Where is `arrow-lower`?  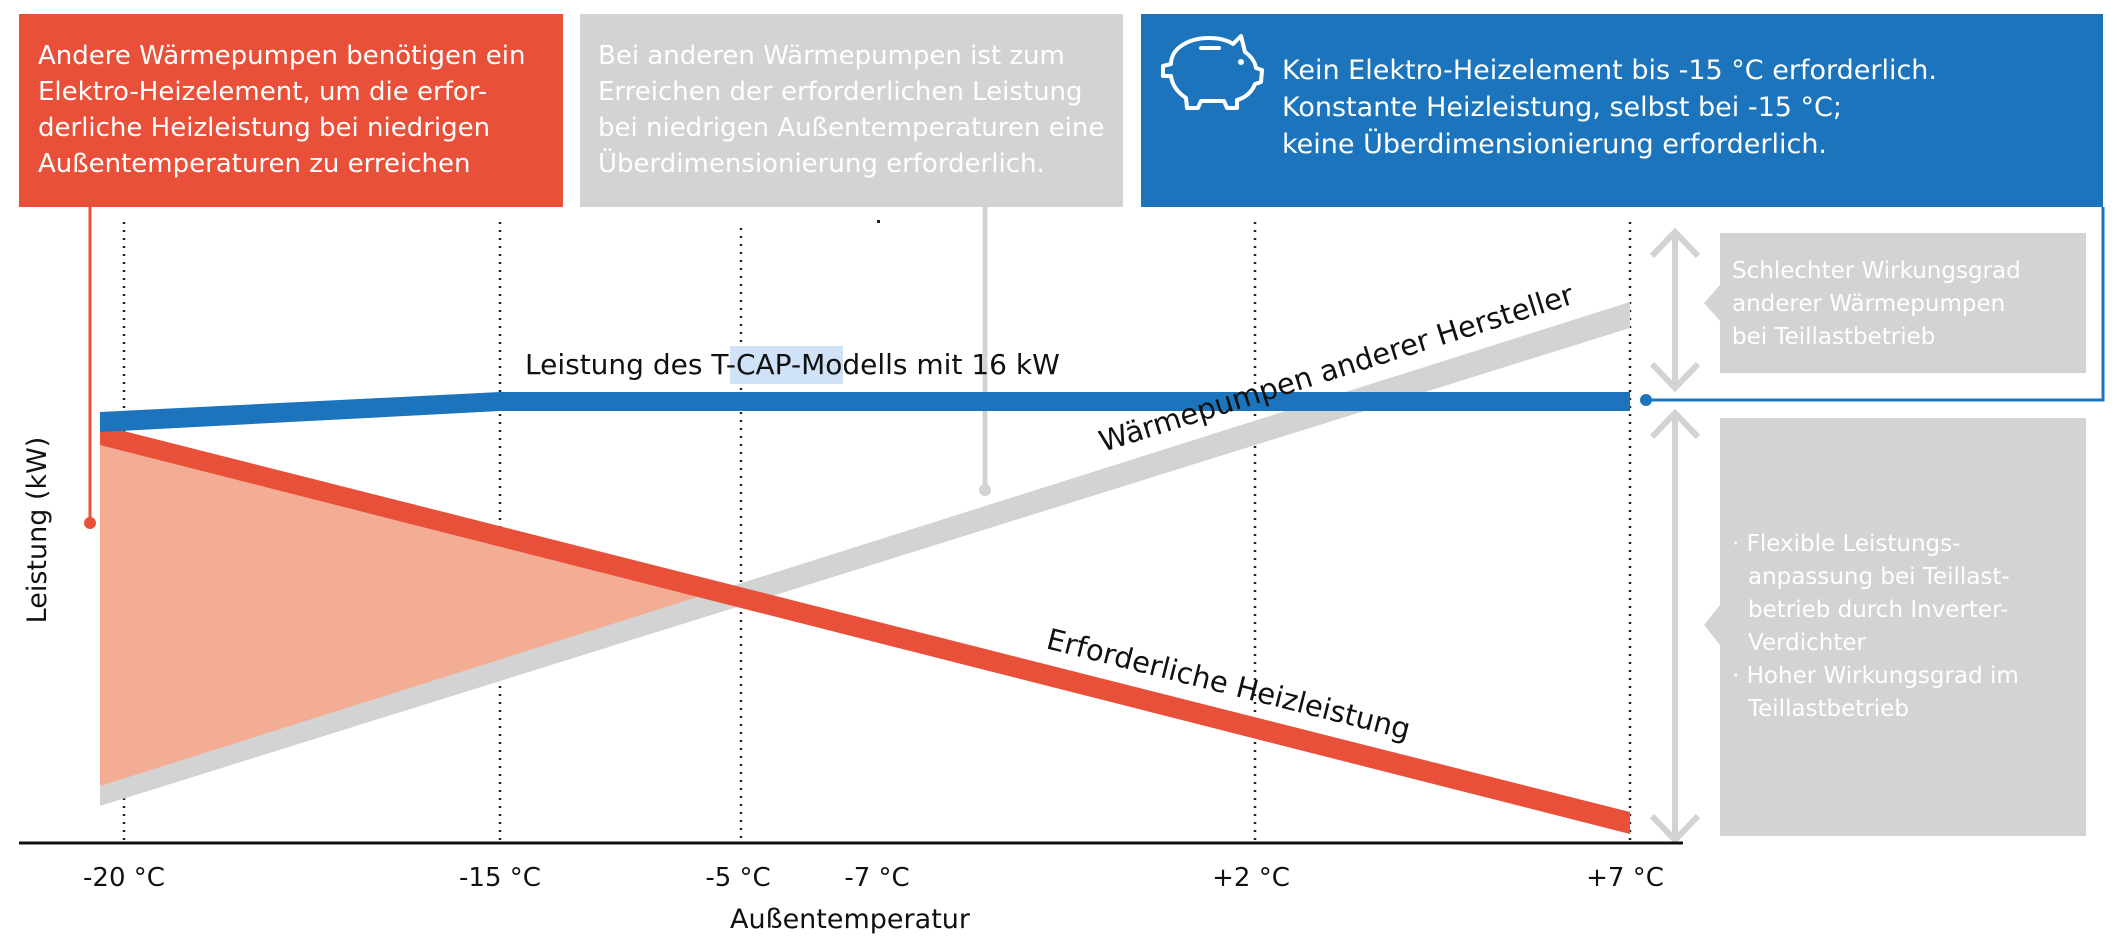 arrow-lower is located at coordinates (1675, 626).